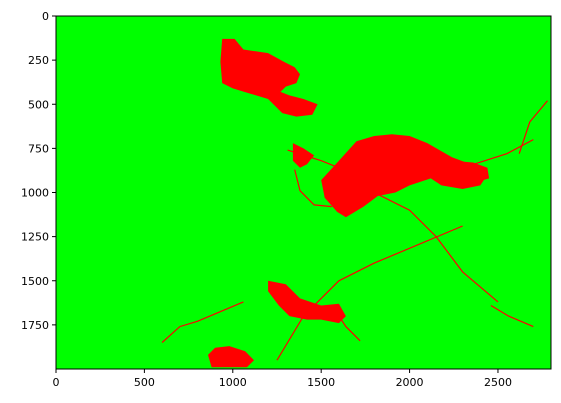 Image resolution: width=561 pixels, height=403 pixels. I want to click on x-tick-label: 1500, so click(321, 382).